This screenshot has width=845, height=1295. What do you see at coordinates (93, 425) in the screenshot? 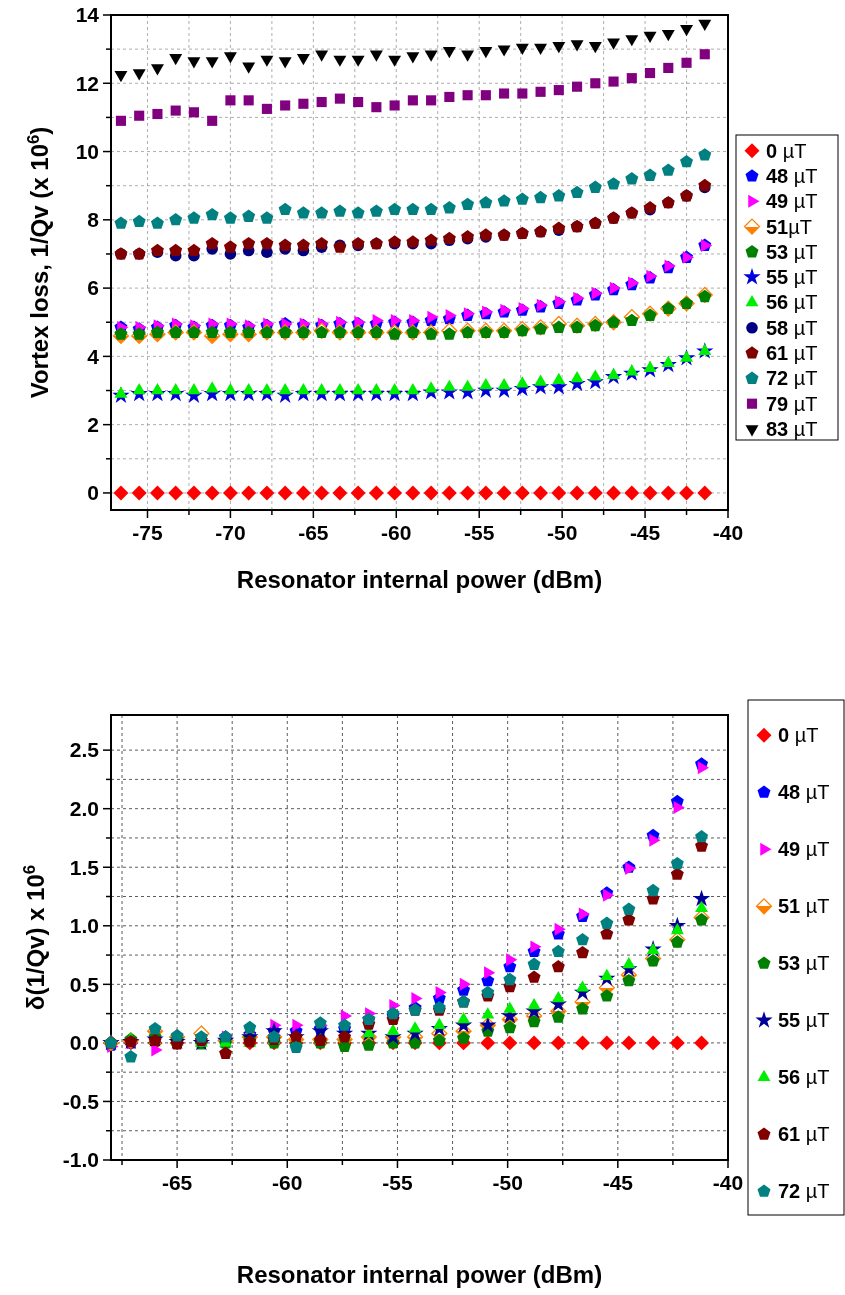
I see `y-tick-label: 2` at bounding box center [93, 425].